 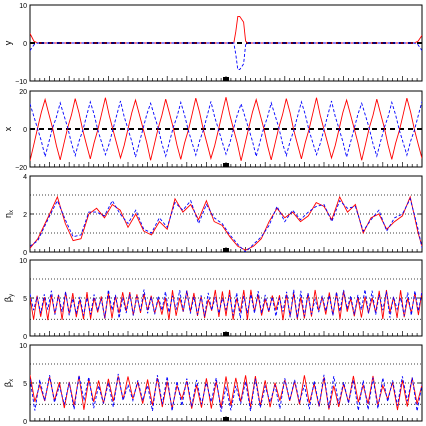 What do you see at coordinates (21, 82) in the screenshot?
I see `y-tick-label: −10` at bounding box center [21, 82].